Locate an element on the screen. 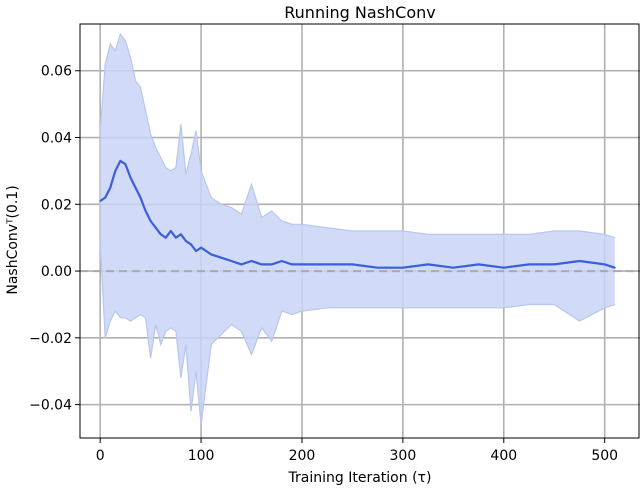 This screenshot has height=488, width=640. chart-title: Running NashConv is located at coordinates (359, 12).